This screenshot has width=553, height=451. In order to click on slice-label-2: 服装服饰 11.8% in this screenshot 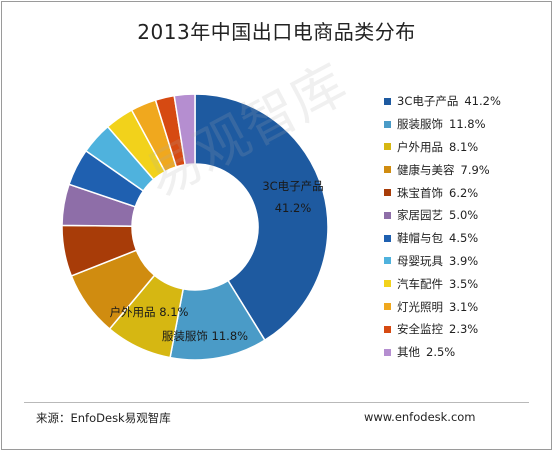, I will do `click(205, 336)`.